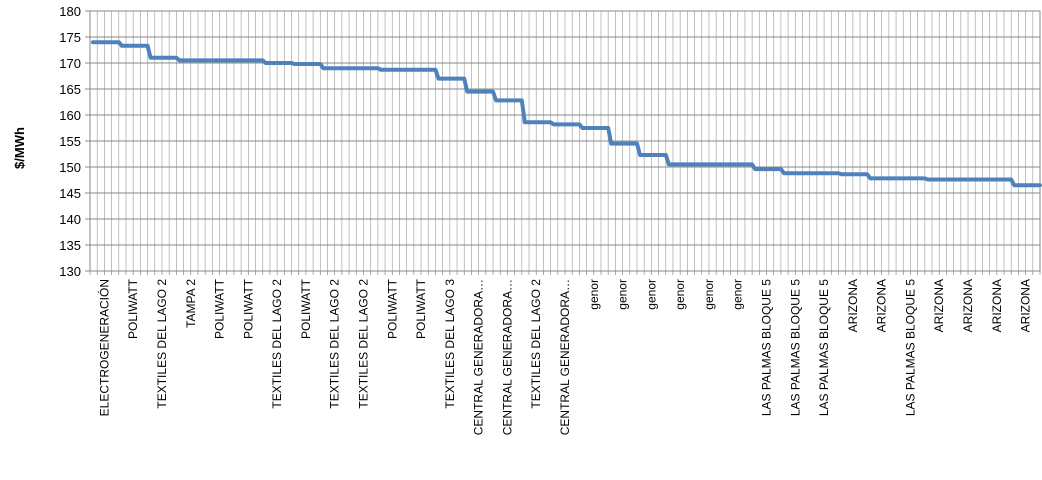 This screenshot has height=480, width=1042. What do you see at coordinates (70, 89) in the screenshot?
I see `y-tick-label: 165` at bounding box center [70, 89].